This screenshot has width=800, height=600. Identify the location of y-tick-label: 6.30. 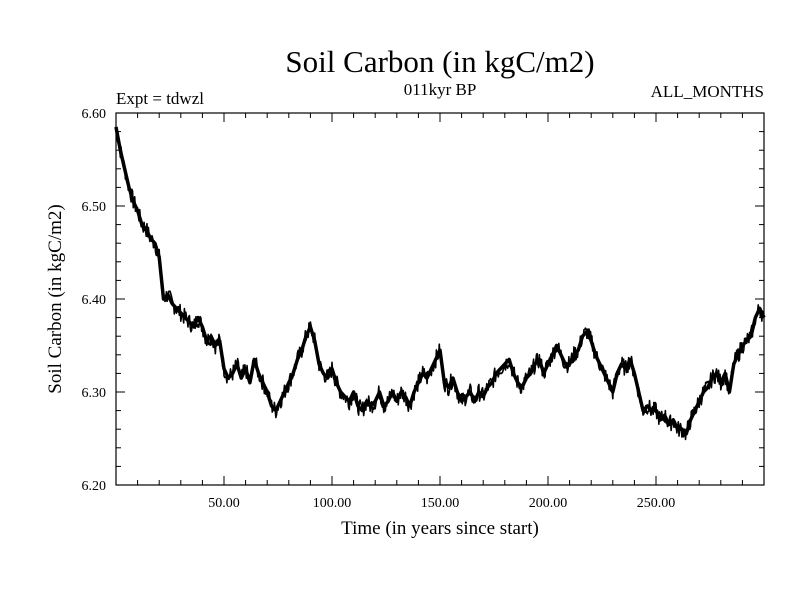
(94, 393).